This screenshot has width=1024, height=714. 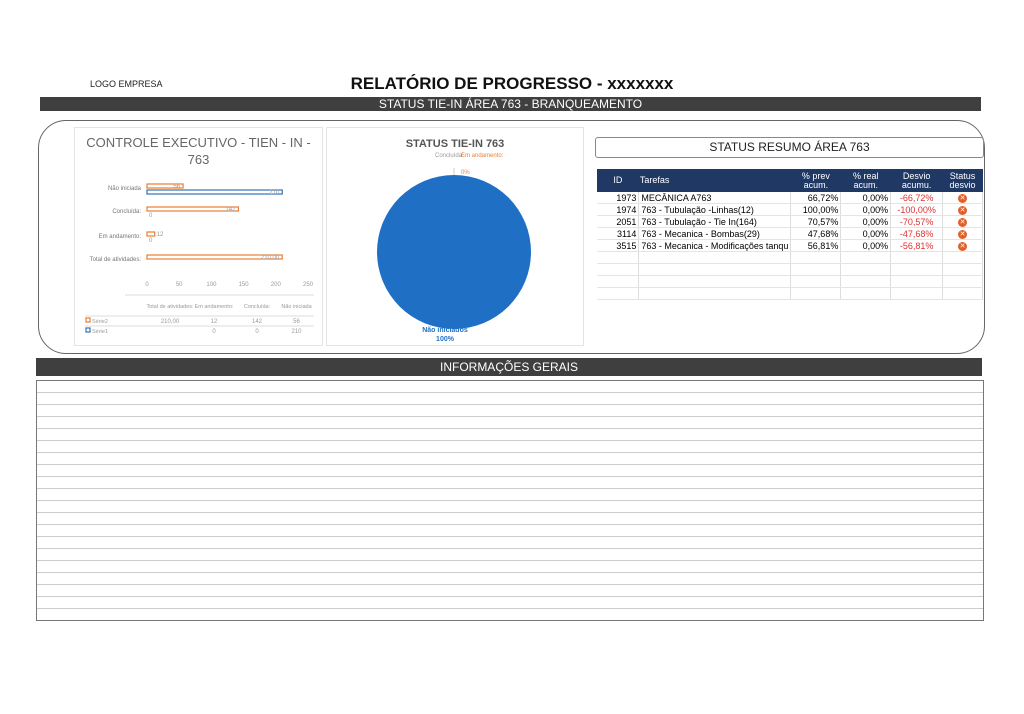 What do you see at coordinates (917, 209) in the screenshot?
I see `cell-desvio: -100,00%` at bounding box center [917, 209].